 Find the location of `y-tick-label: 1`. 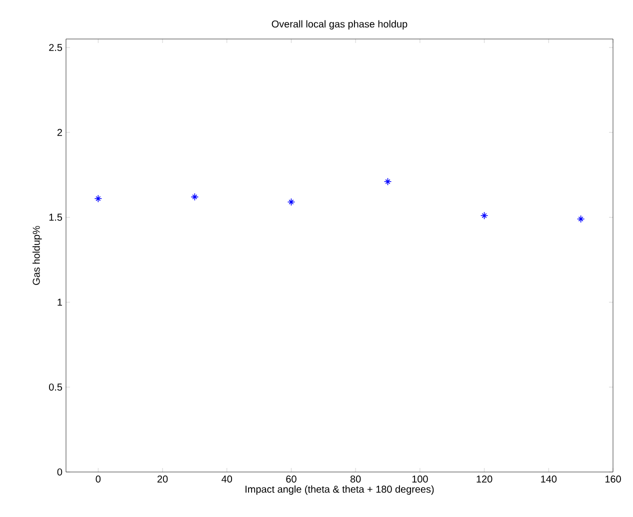

y-tick-label: 1 is located at coordinates (60, 302).